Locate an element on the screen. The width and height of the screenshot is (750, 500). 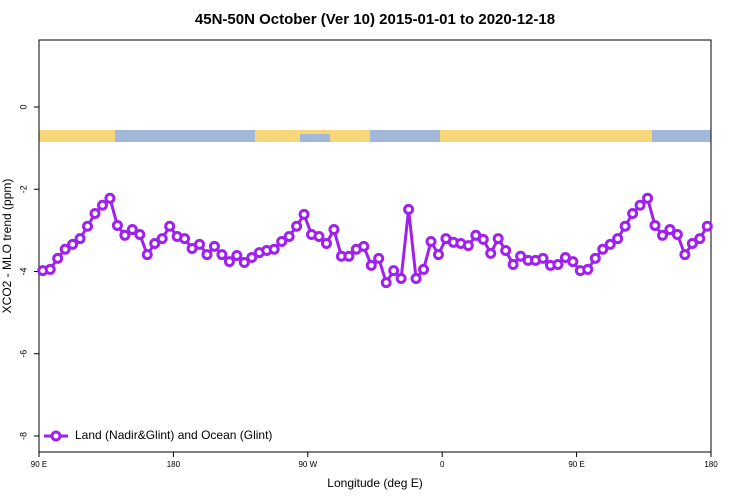
y-tick-label: -2 is located at coordinates (23, 189).